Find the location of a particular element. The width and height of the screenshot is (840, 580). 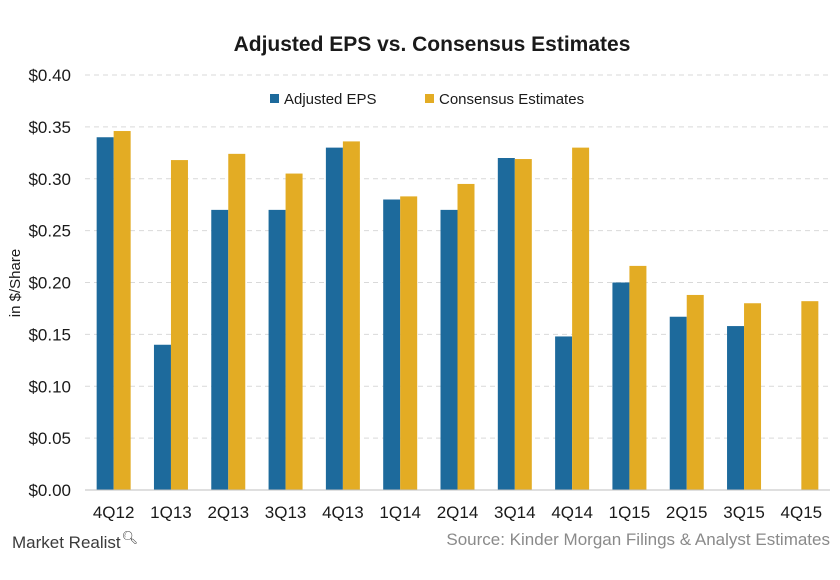

legend-label: Consensus Estimates is located at coordinates (511, 99).